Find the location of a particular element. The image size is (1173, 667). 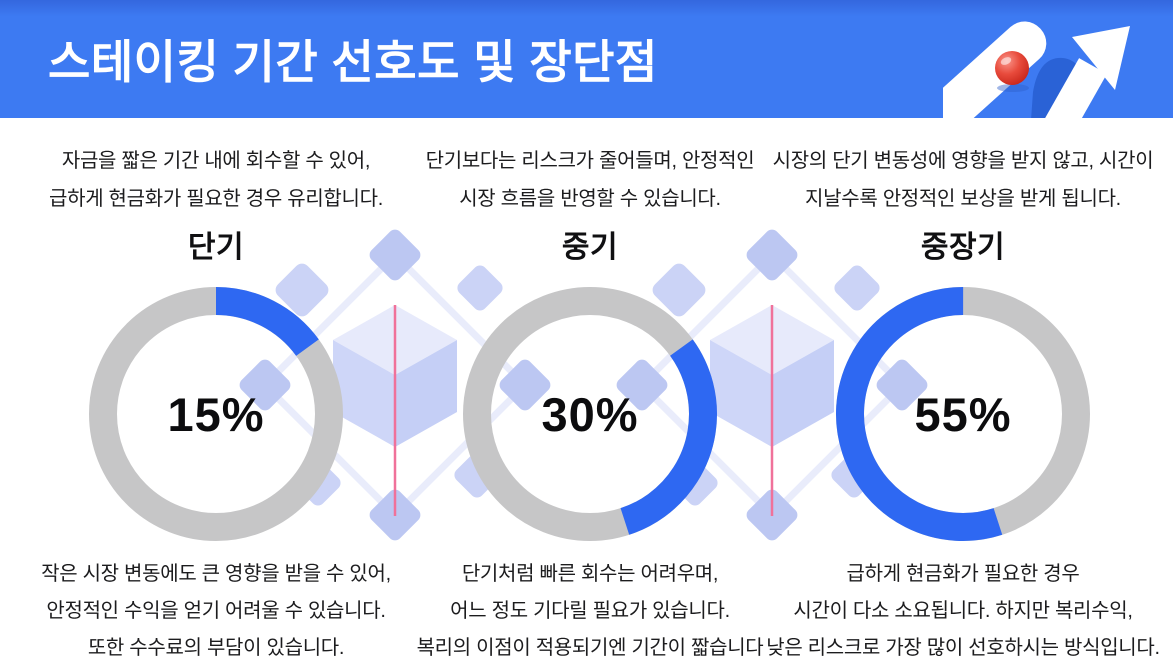

percent-value: 15% is located at coordinates (216, 414).